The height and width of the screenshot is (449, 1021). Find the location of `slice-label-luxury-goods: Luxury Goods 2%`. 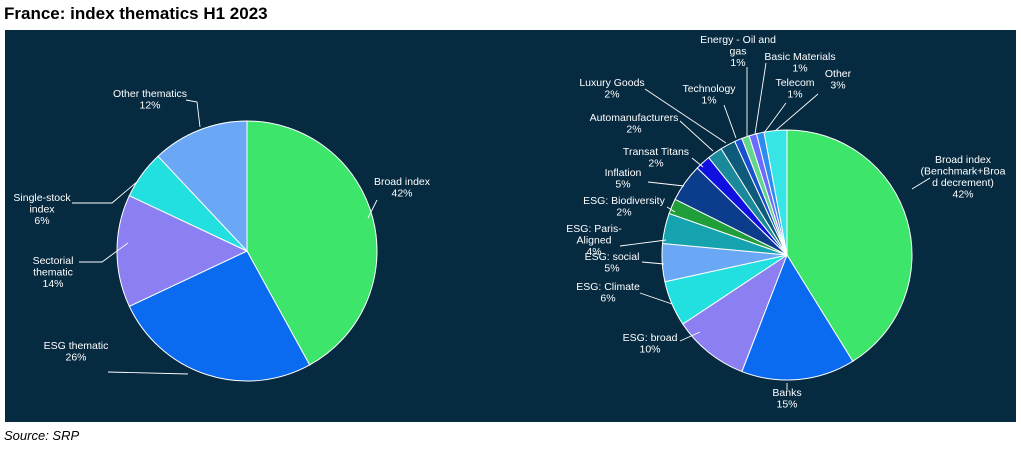

slice-label-luxury-goods: Luxury Goods 2% is located at coordinates (611, 89).